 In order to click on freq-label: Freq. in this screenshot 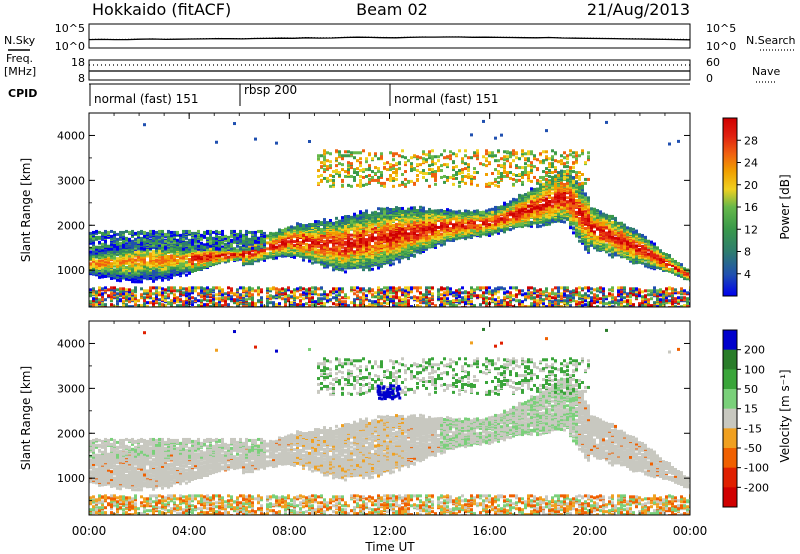, I will do `click(19, 58)`.